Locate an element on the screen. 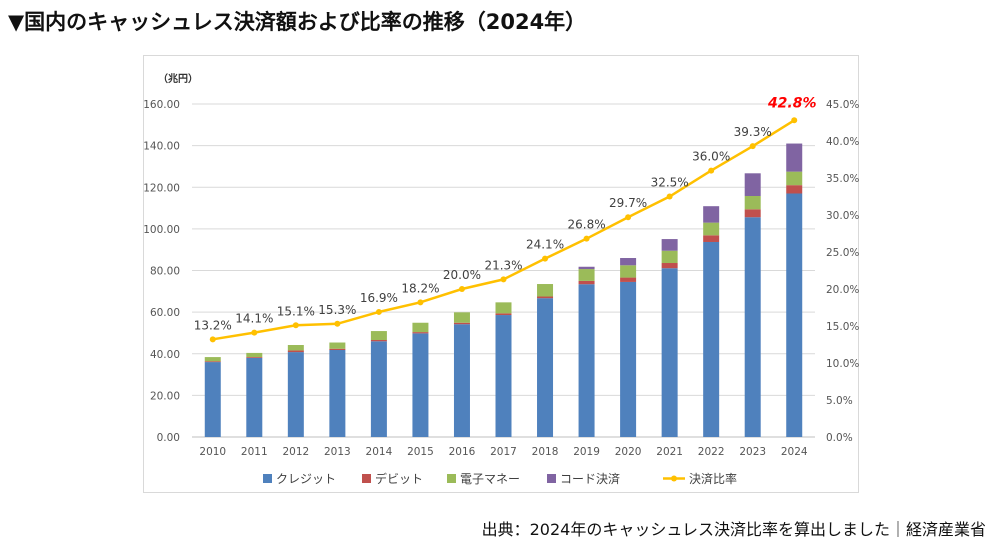 This screenshot has height=546, width=1000. source-note: 出典：2024年のキャッシュレス決済比率を算出しました｜経済産業省 is located at coordinates (733, 529).